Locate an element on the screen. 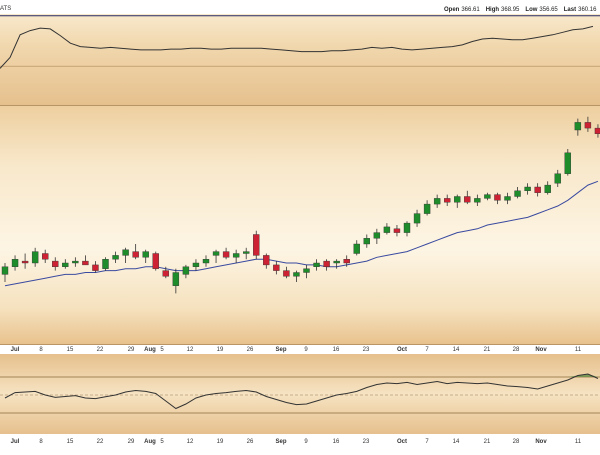  x-tick-label: 26 is located at coordinates (250, 350).